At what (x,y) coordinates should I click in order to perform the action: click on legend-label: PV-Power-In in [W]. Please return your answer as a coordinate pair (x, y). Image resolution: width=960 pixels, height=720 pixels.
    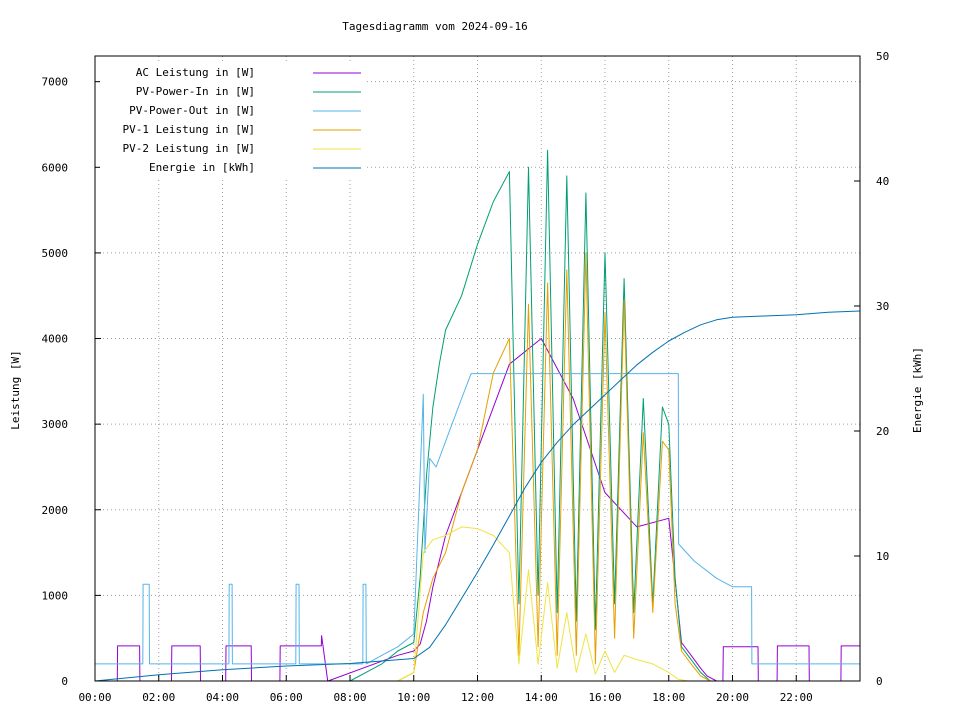
    Looking at the image, I should click on (195, 91).